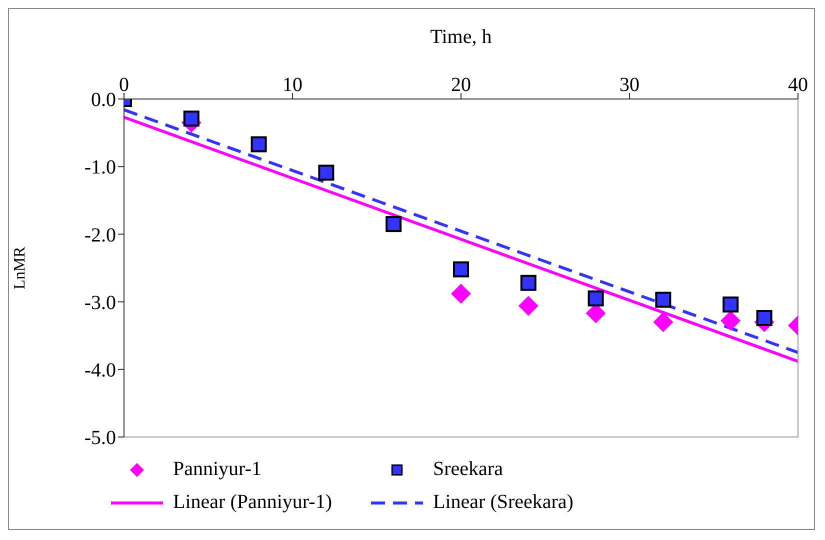 The height and width of the screenshot is (540, 825). Describe the element at coordinates (630, 85) in the screenshot. I see `x-tick-label: 30` at that location.